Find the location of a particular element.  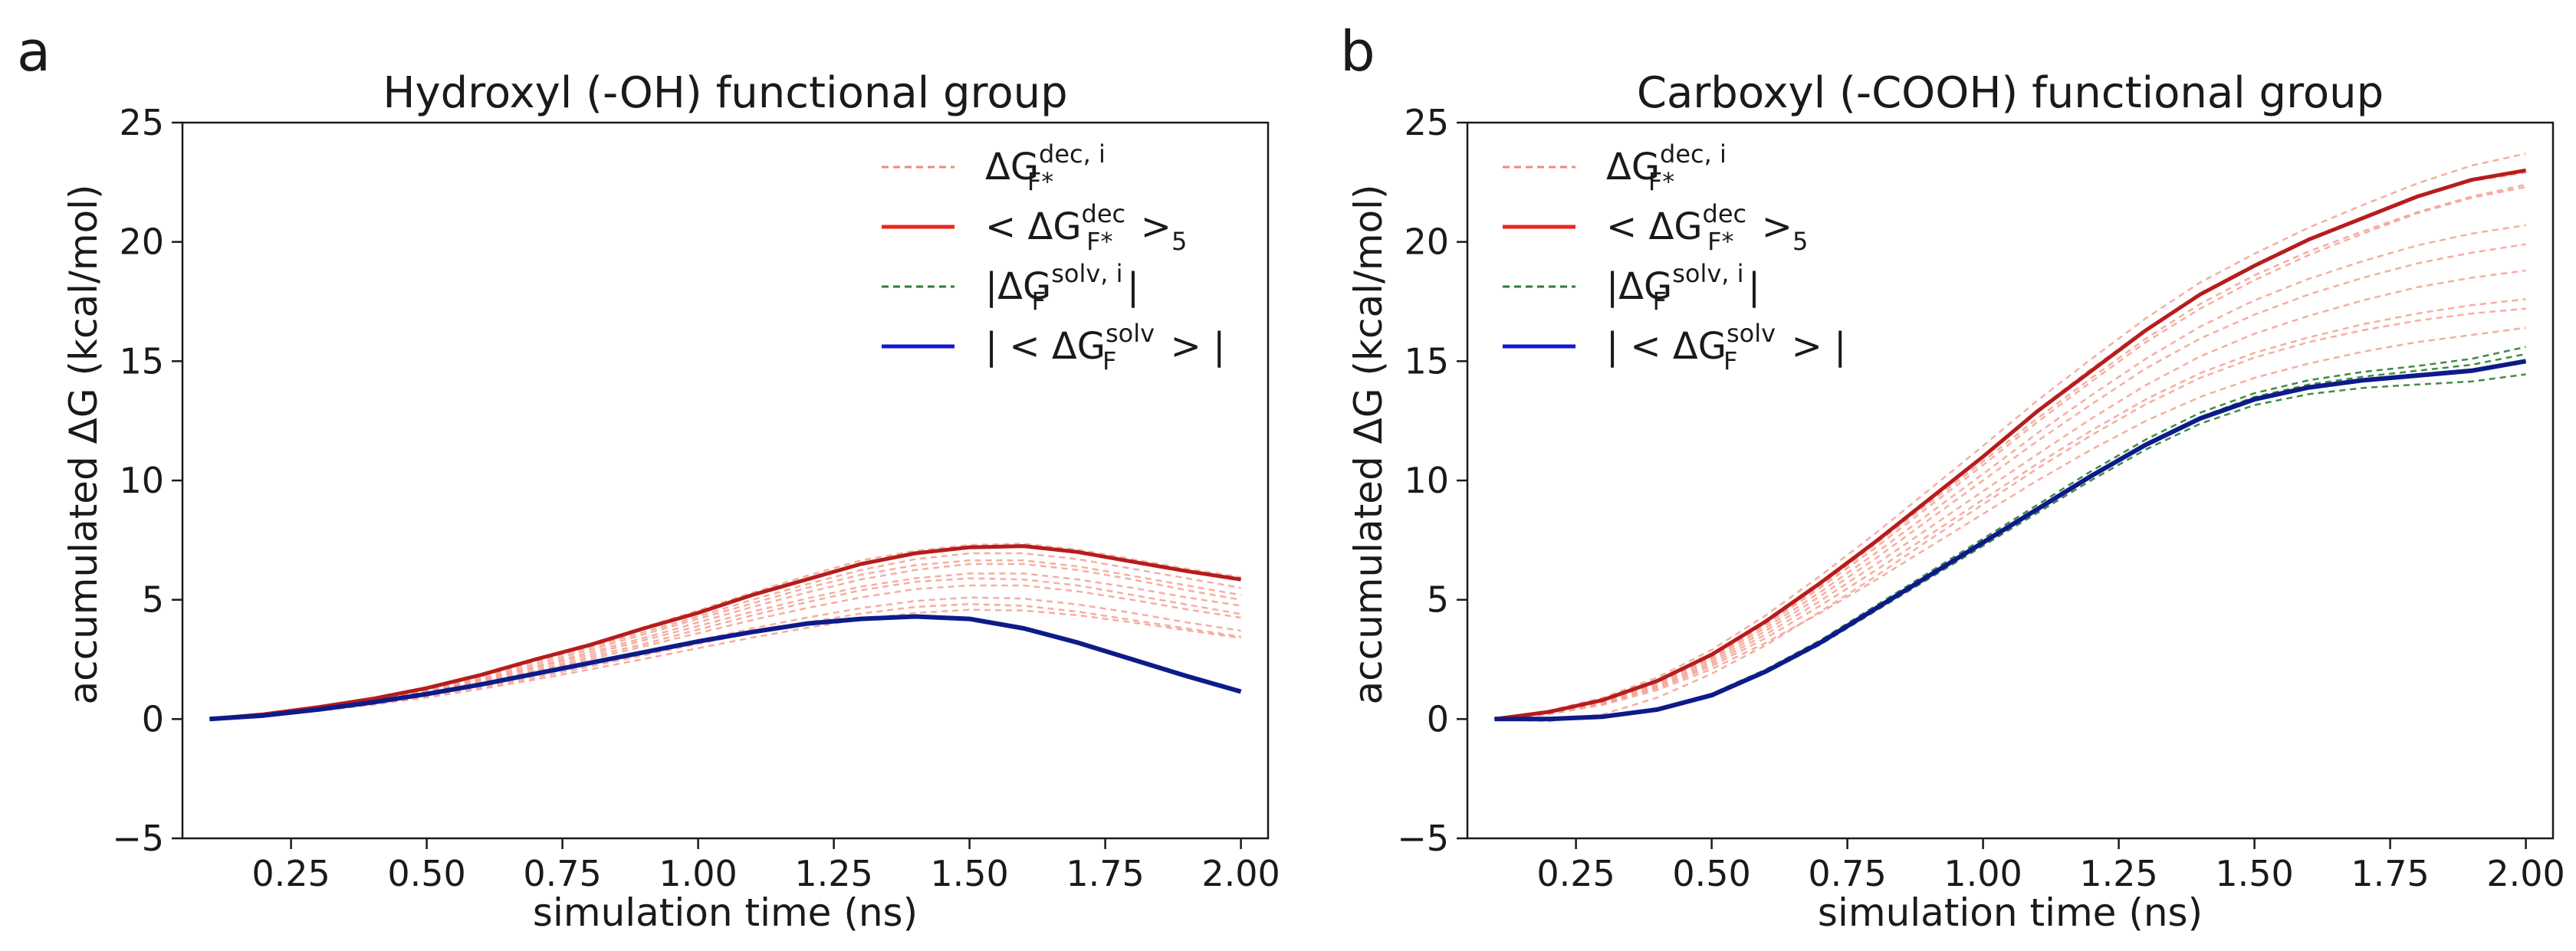

panel-letter-a: a is located at coordinates (34, 51).